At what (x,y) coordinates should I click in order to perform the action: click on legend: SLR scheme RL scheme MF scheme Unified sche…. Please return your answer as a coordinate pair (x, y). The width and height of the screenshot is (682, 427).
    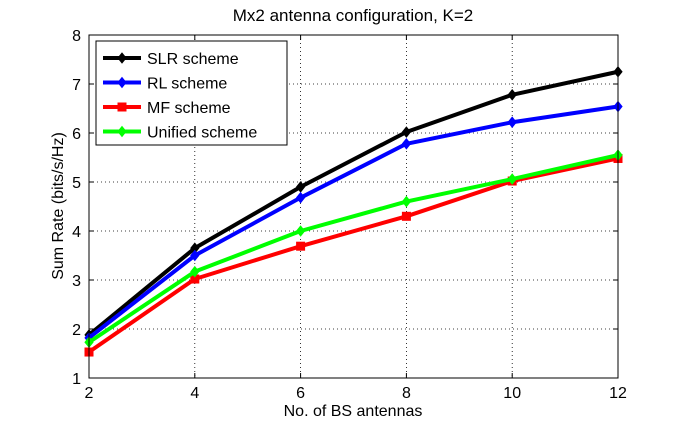
    Looking at the image, I should click on (191, 93).